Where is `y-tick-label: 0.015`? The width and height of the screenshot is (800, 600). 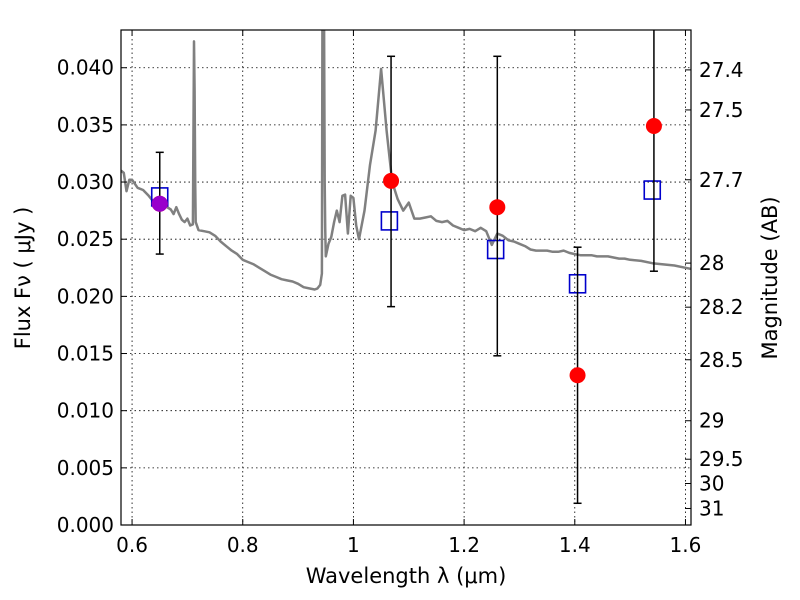 y-tick-label: 0.015 is located at coordinates (85, 354).